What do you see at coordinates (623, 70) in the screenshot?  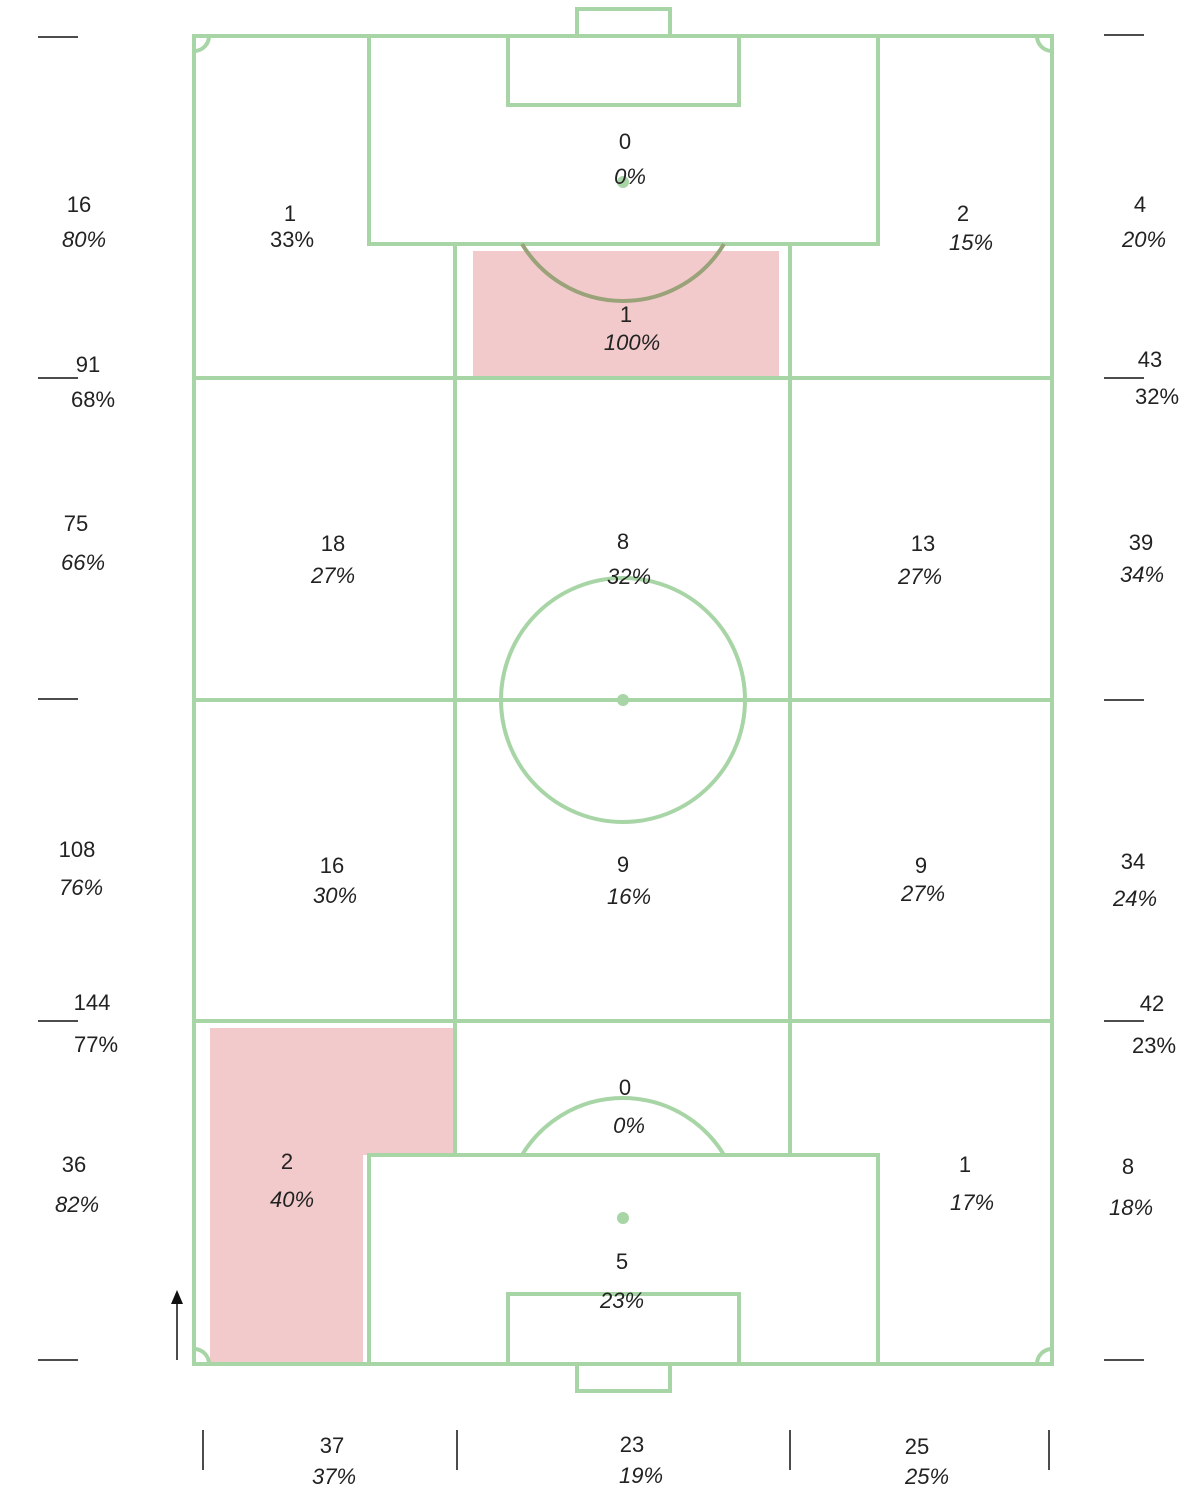 I see `six-yard-box` at bounding box center [623, 70].